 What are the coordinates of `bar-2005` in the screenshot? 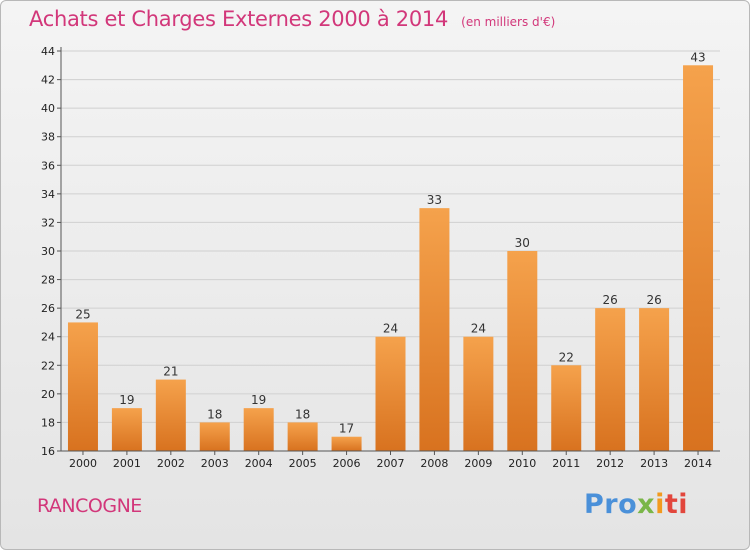 It's located at (302, 436).